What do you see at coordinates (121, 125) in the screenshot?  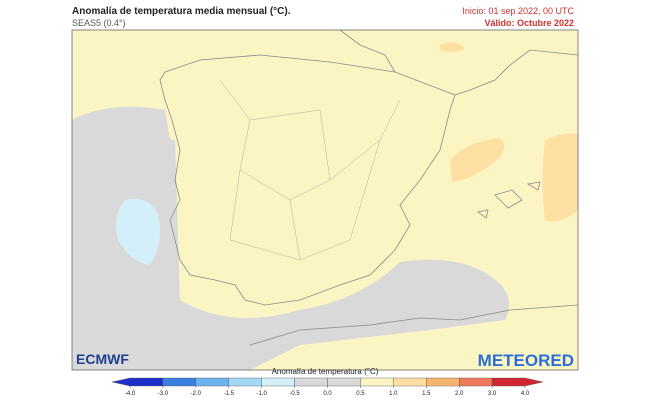 I see `sea-neutral` at bounding box center [121, 125].